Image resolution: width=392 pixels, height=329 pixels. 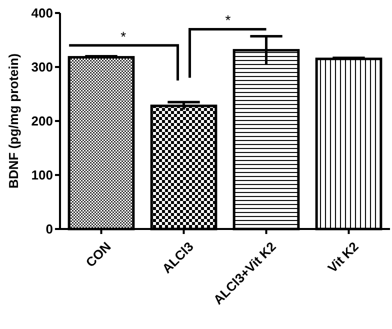 I want to click on y-tick-label: 100, so click(x=42, y=175).